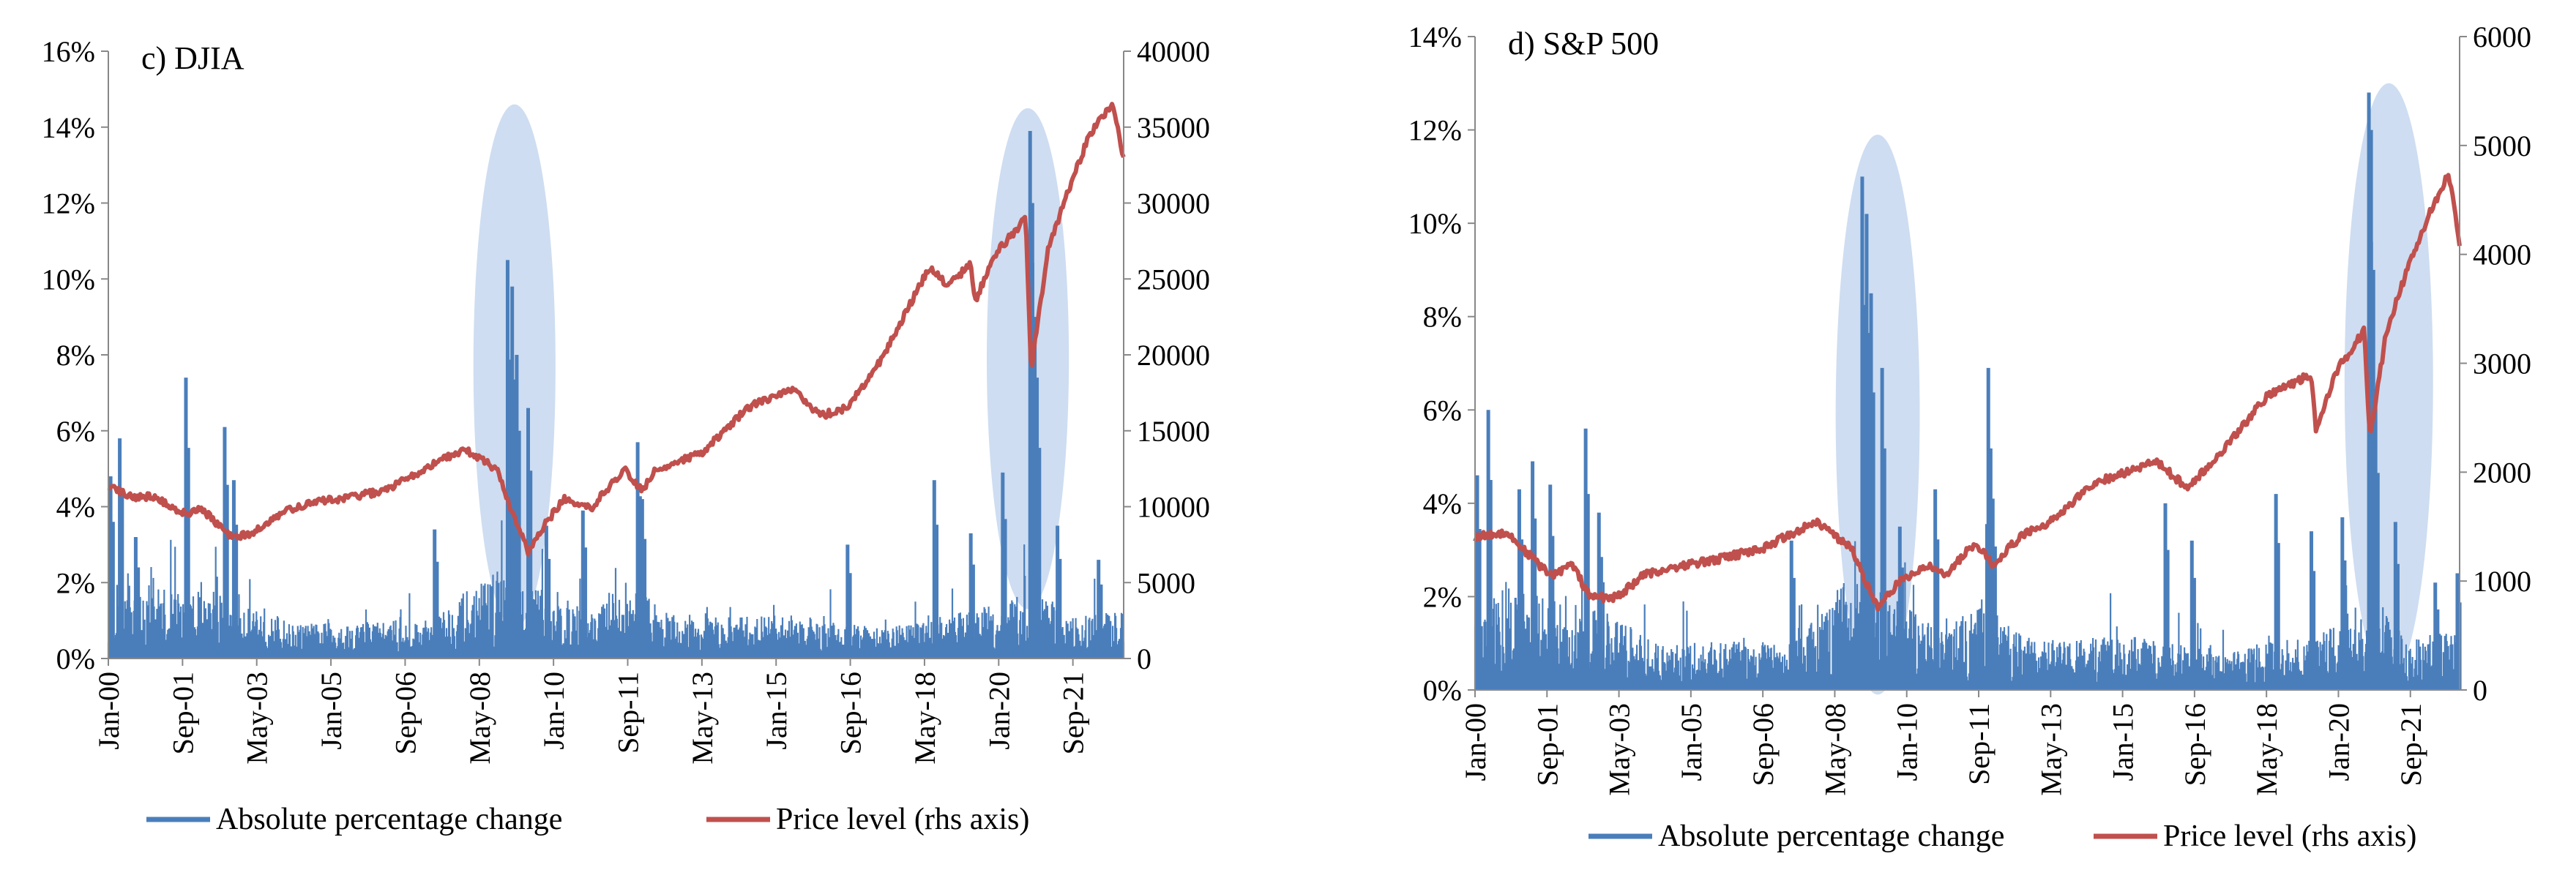 This screenshot has width=2576, height=878. Describe the element at coordinates (1173, 355) in the screenshot. I see `right-tick-label: 20000` at that location.